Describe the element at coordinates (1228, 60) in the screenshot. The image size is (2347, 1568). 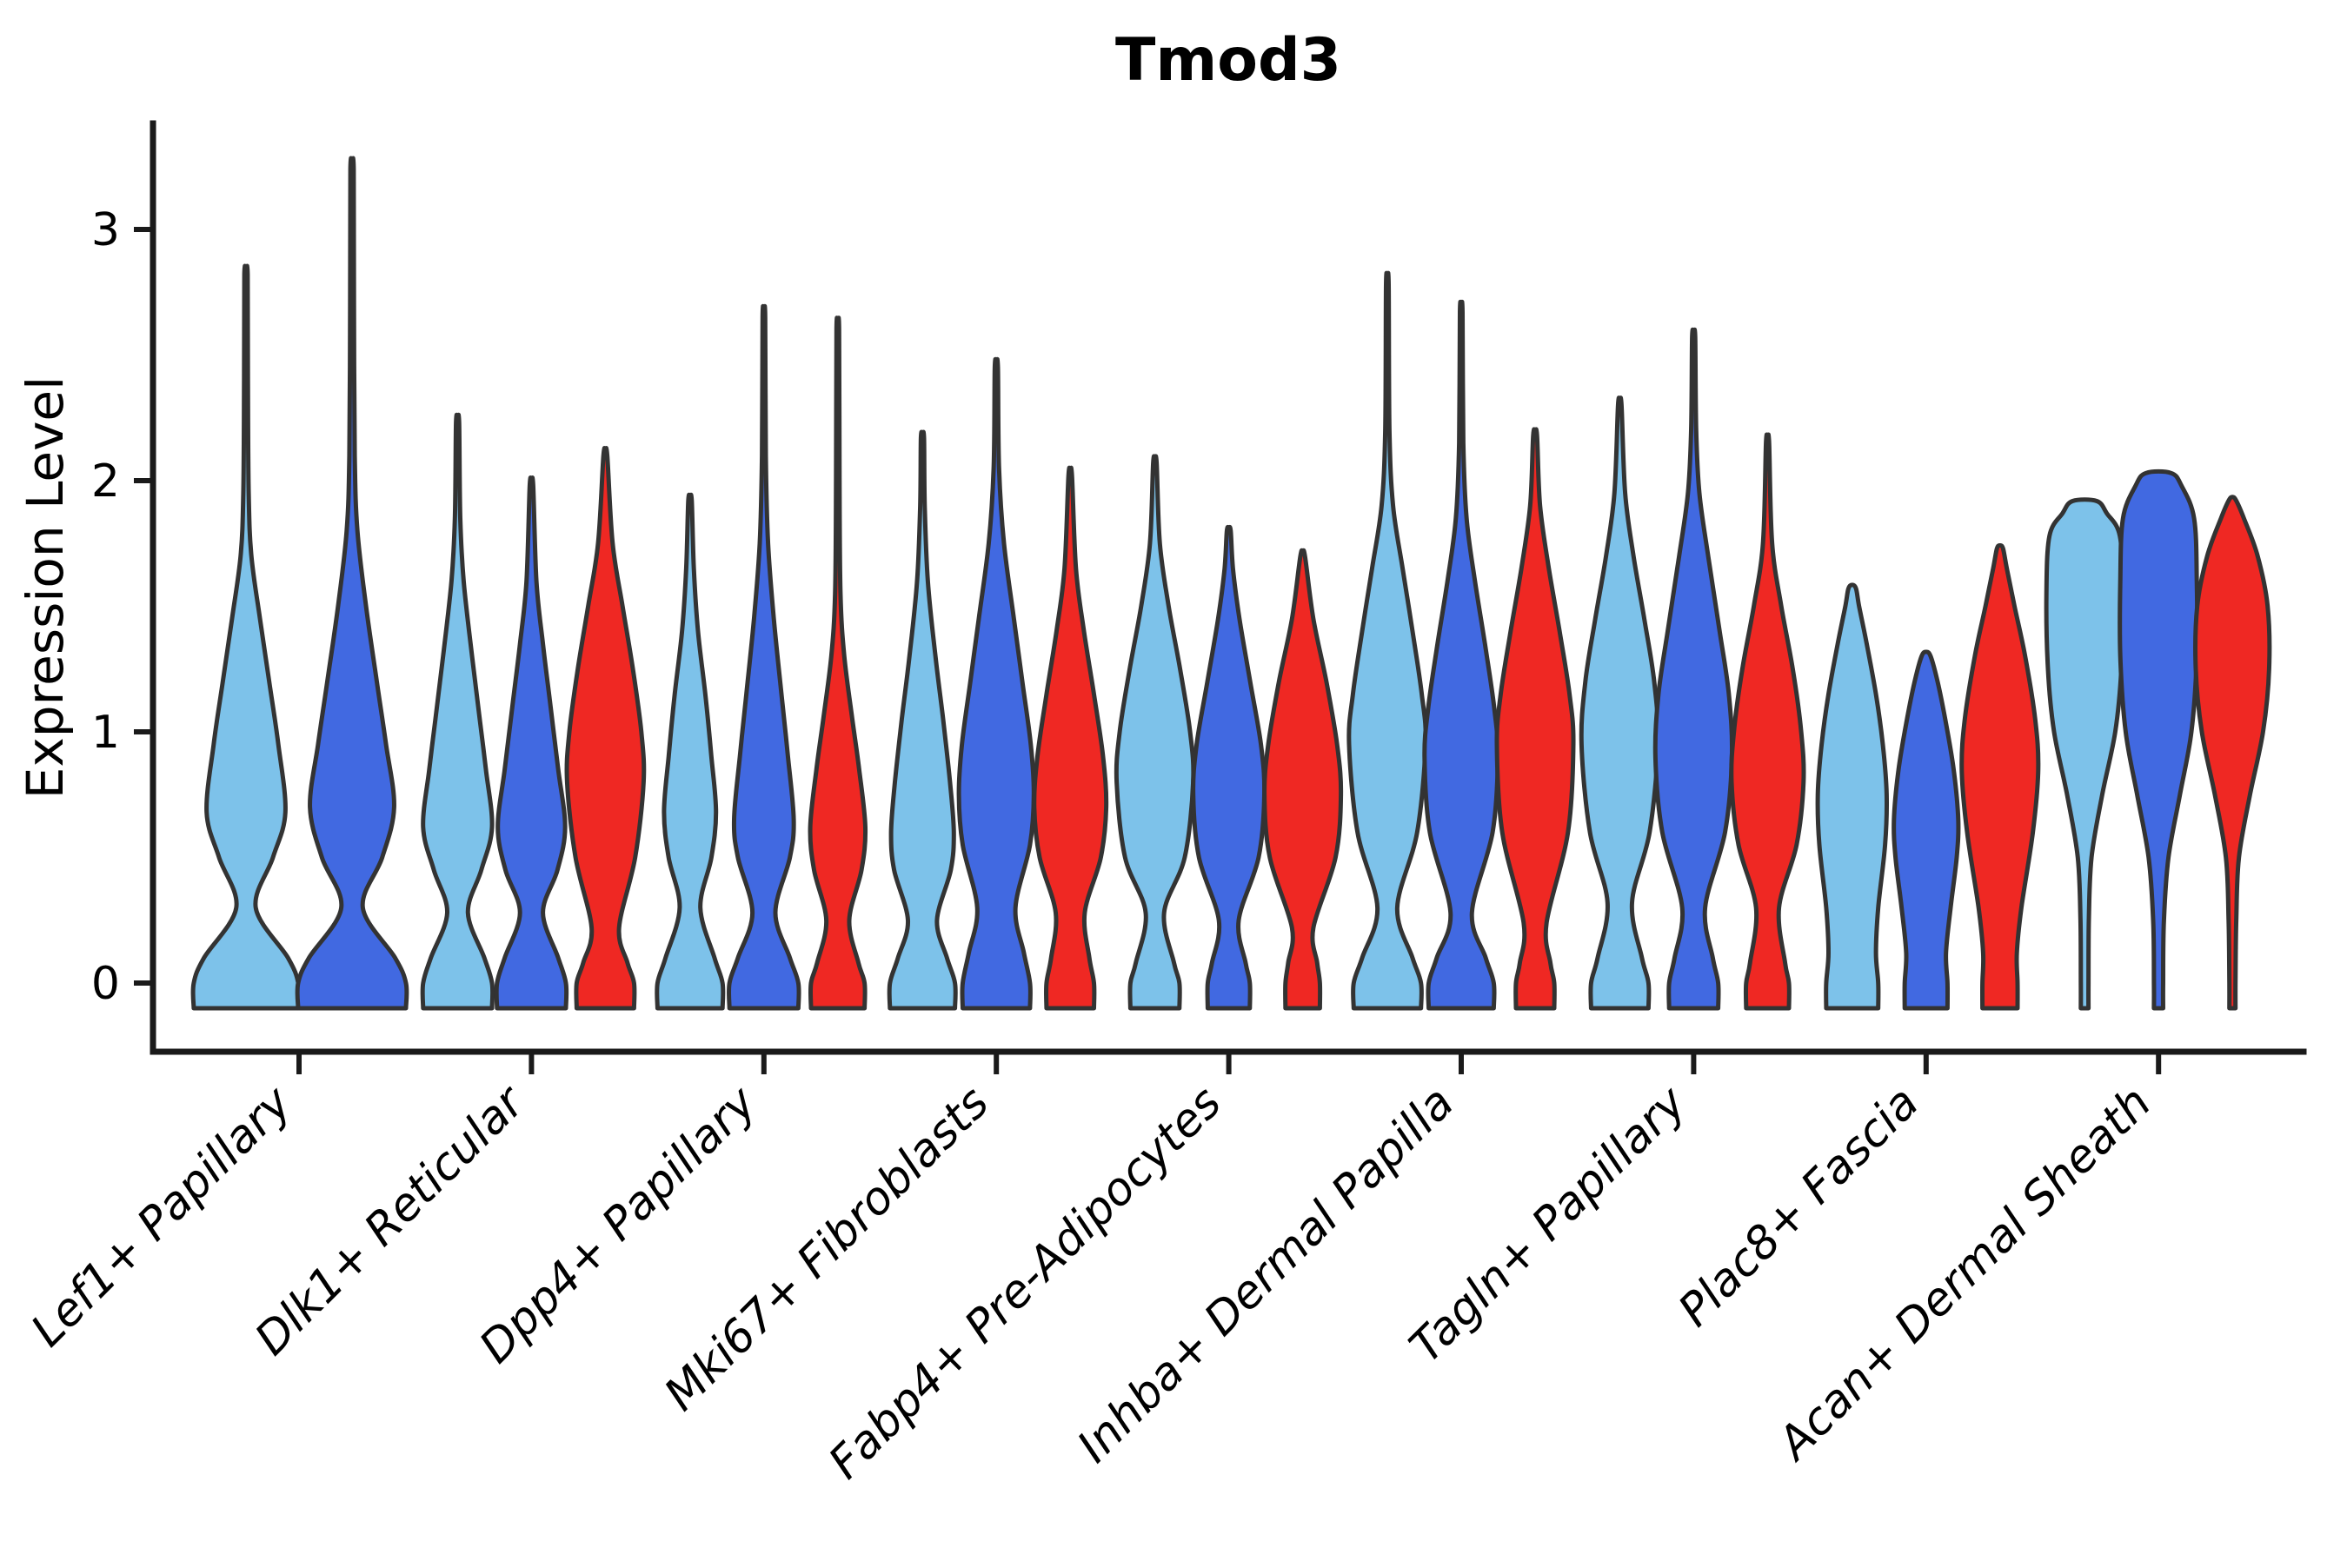
I see `chart-title: Tmod3` at that location.